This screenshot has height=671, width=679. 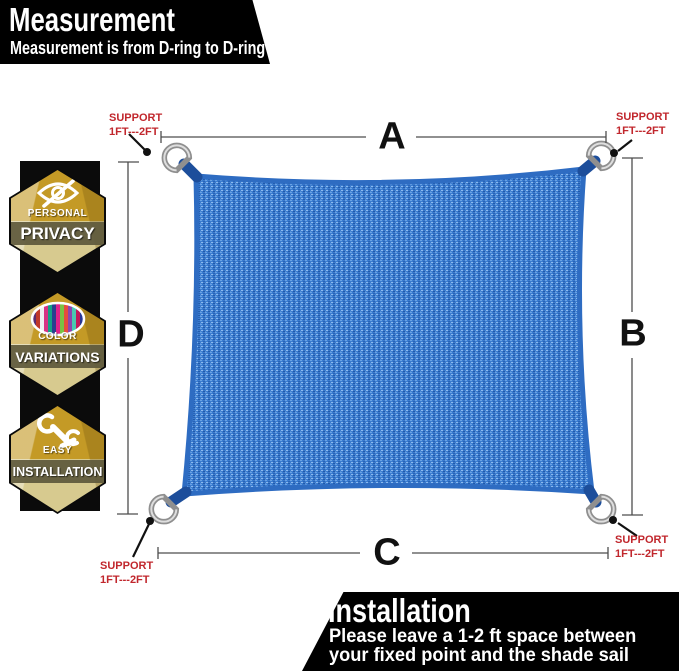 What do you see at coordinates (57, 193) in the screenshot?
I see `eye-off-icon` at bounding box center [57, 193].